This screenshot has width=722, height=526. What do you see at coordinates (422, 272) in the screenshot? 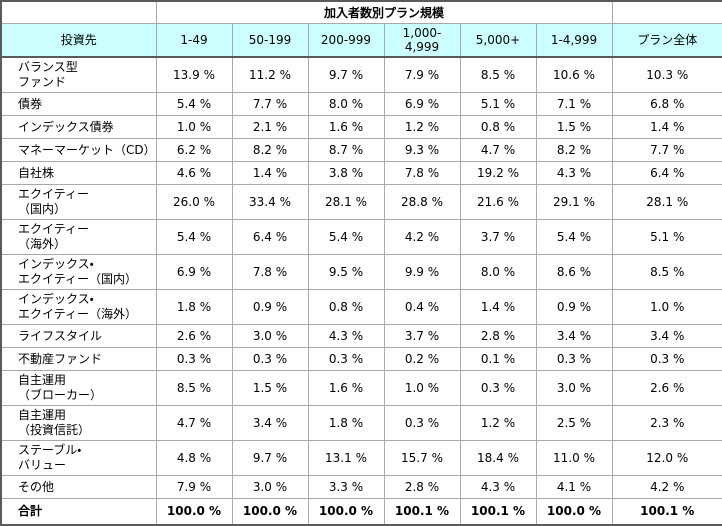
I see `value-cell: 9.9 %` at bounding box center [422, 272].